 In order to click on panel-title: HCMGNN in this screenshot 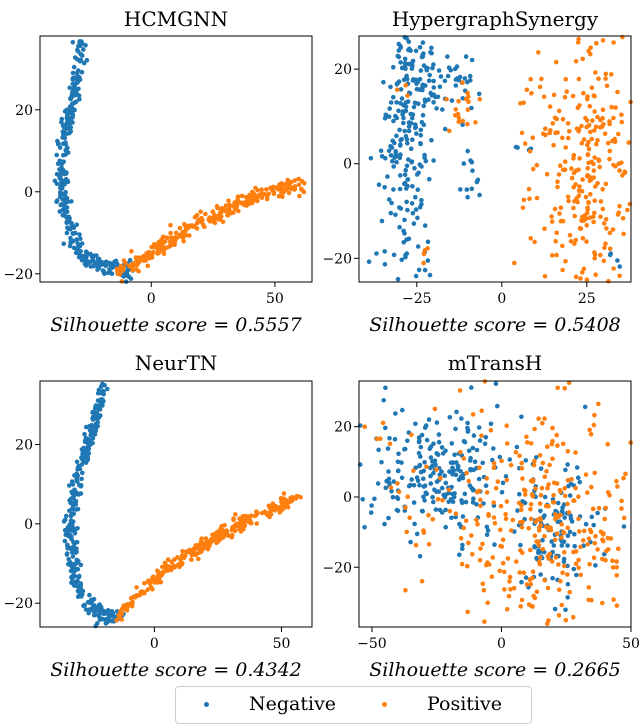, I will do `click(176, 19)`.